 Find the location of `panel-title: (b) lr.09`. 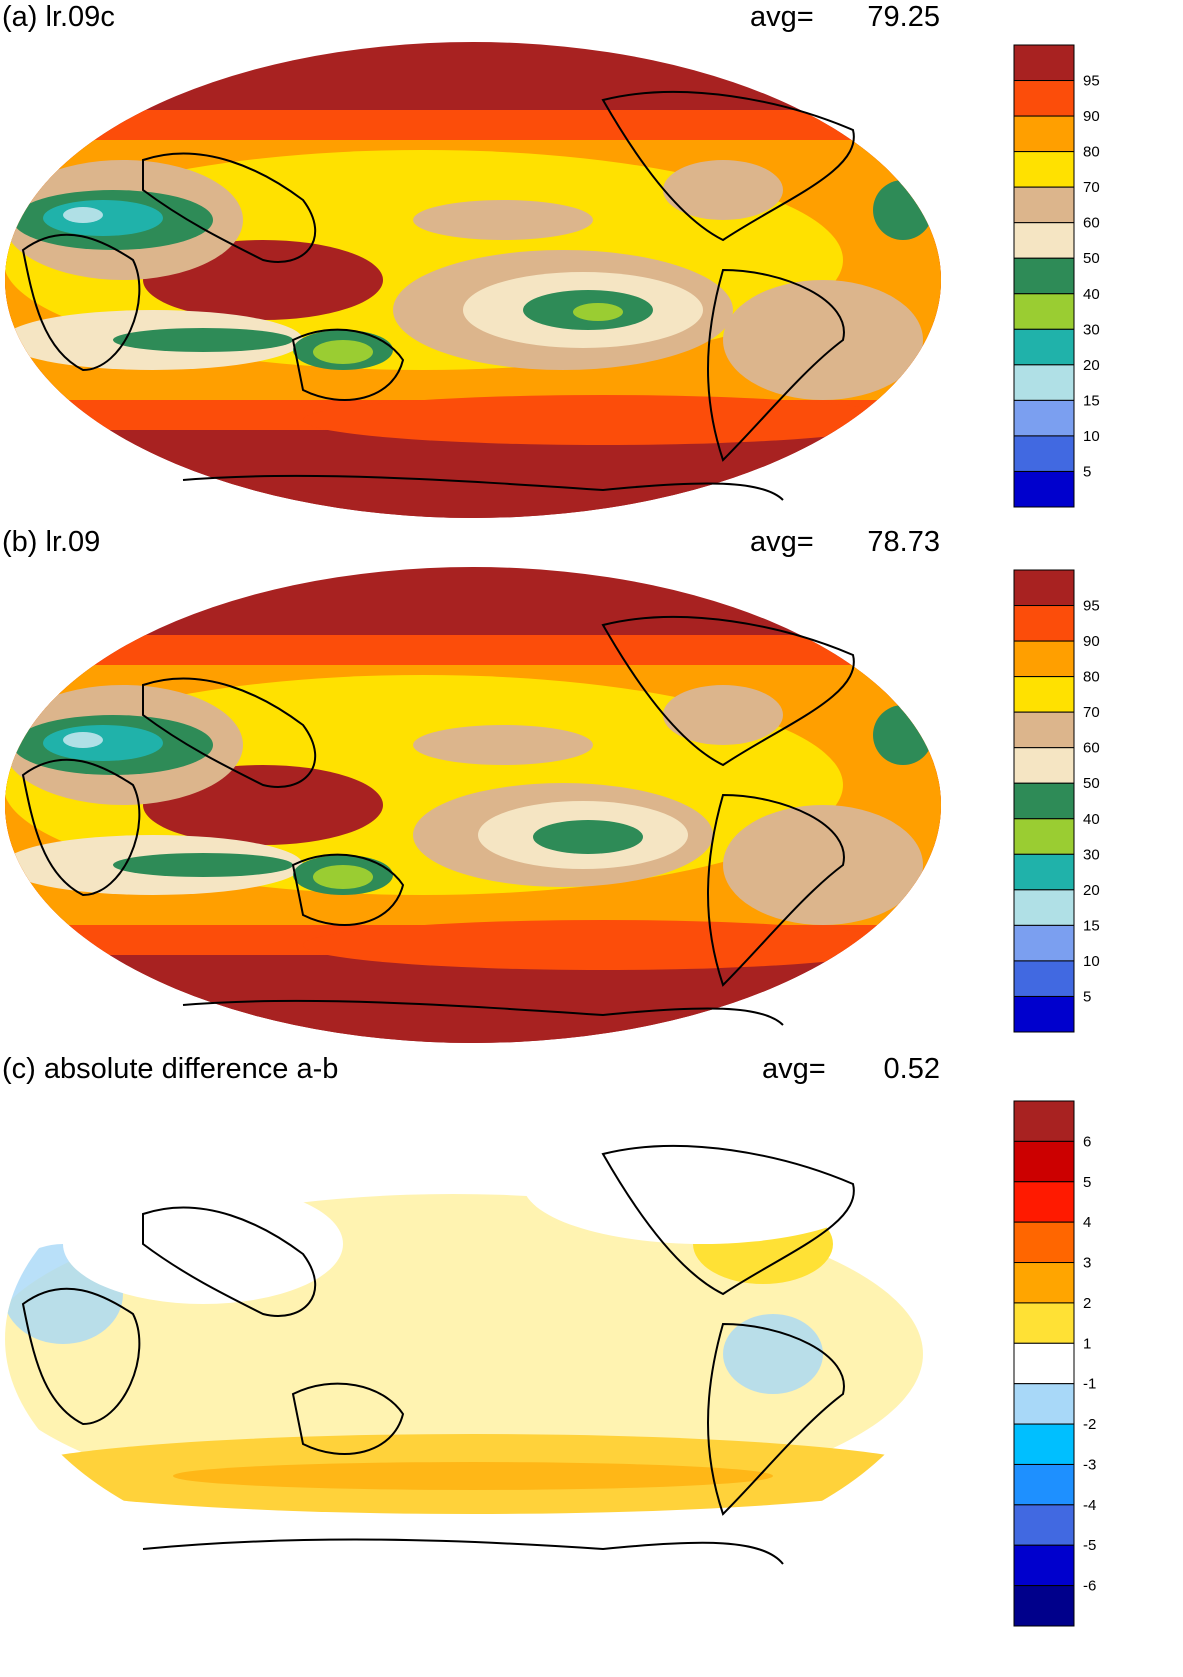

panel-title: (b) lr.09 is located at coordinates (51, 542).